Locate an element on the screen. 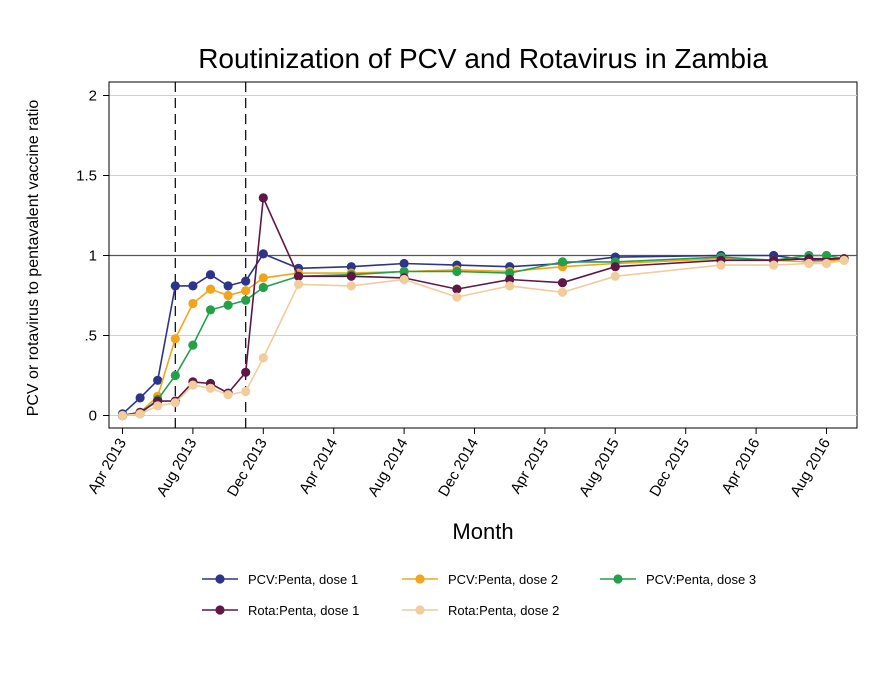 This screenshot has height=683, width=883. x-tick-label: Dec 2014 is located at coordinates (458, 468).